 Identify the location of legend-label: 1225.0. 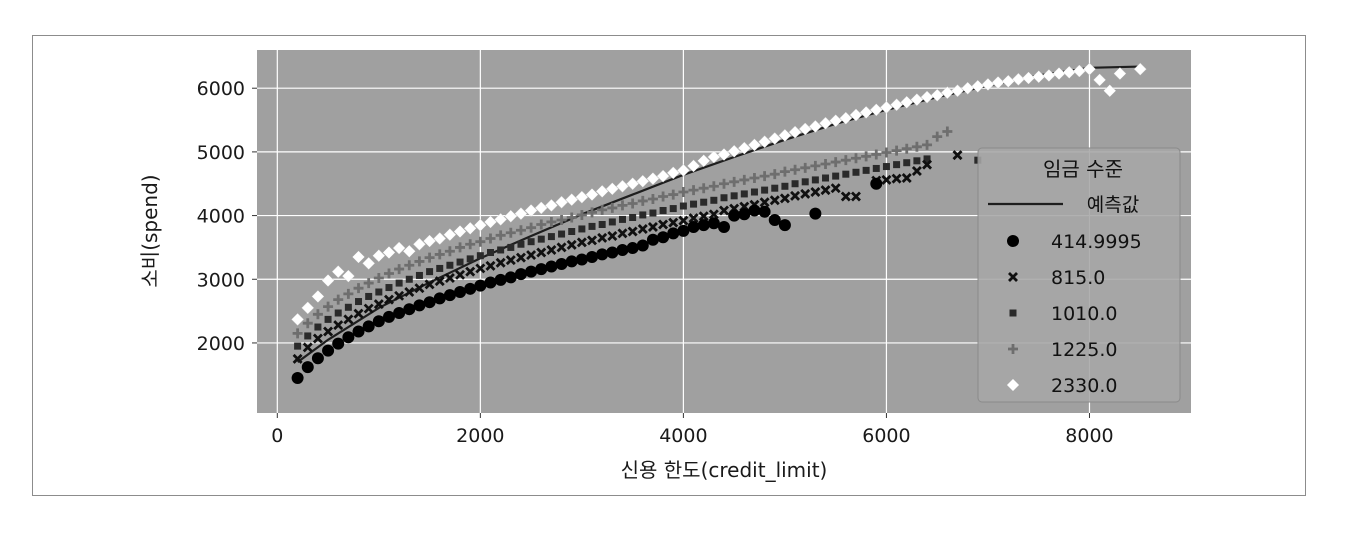
(1084, 350).